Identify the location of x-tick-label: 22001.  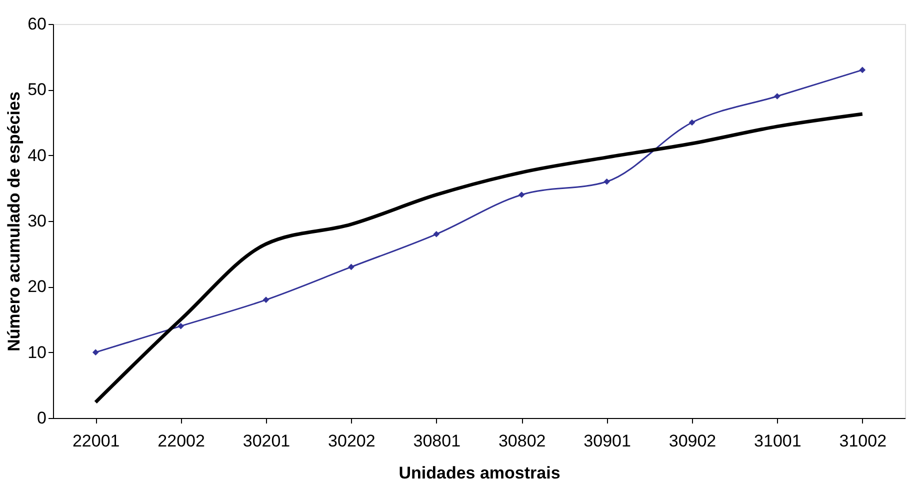
(96, 441).